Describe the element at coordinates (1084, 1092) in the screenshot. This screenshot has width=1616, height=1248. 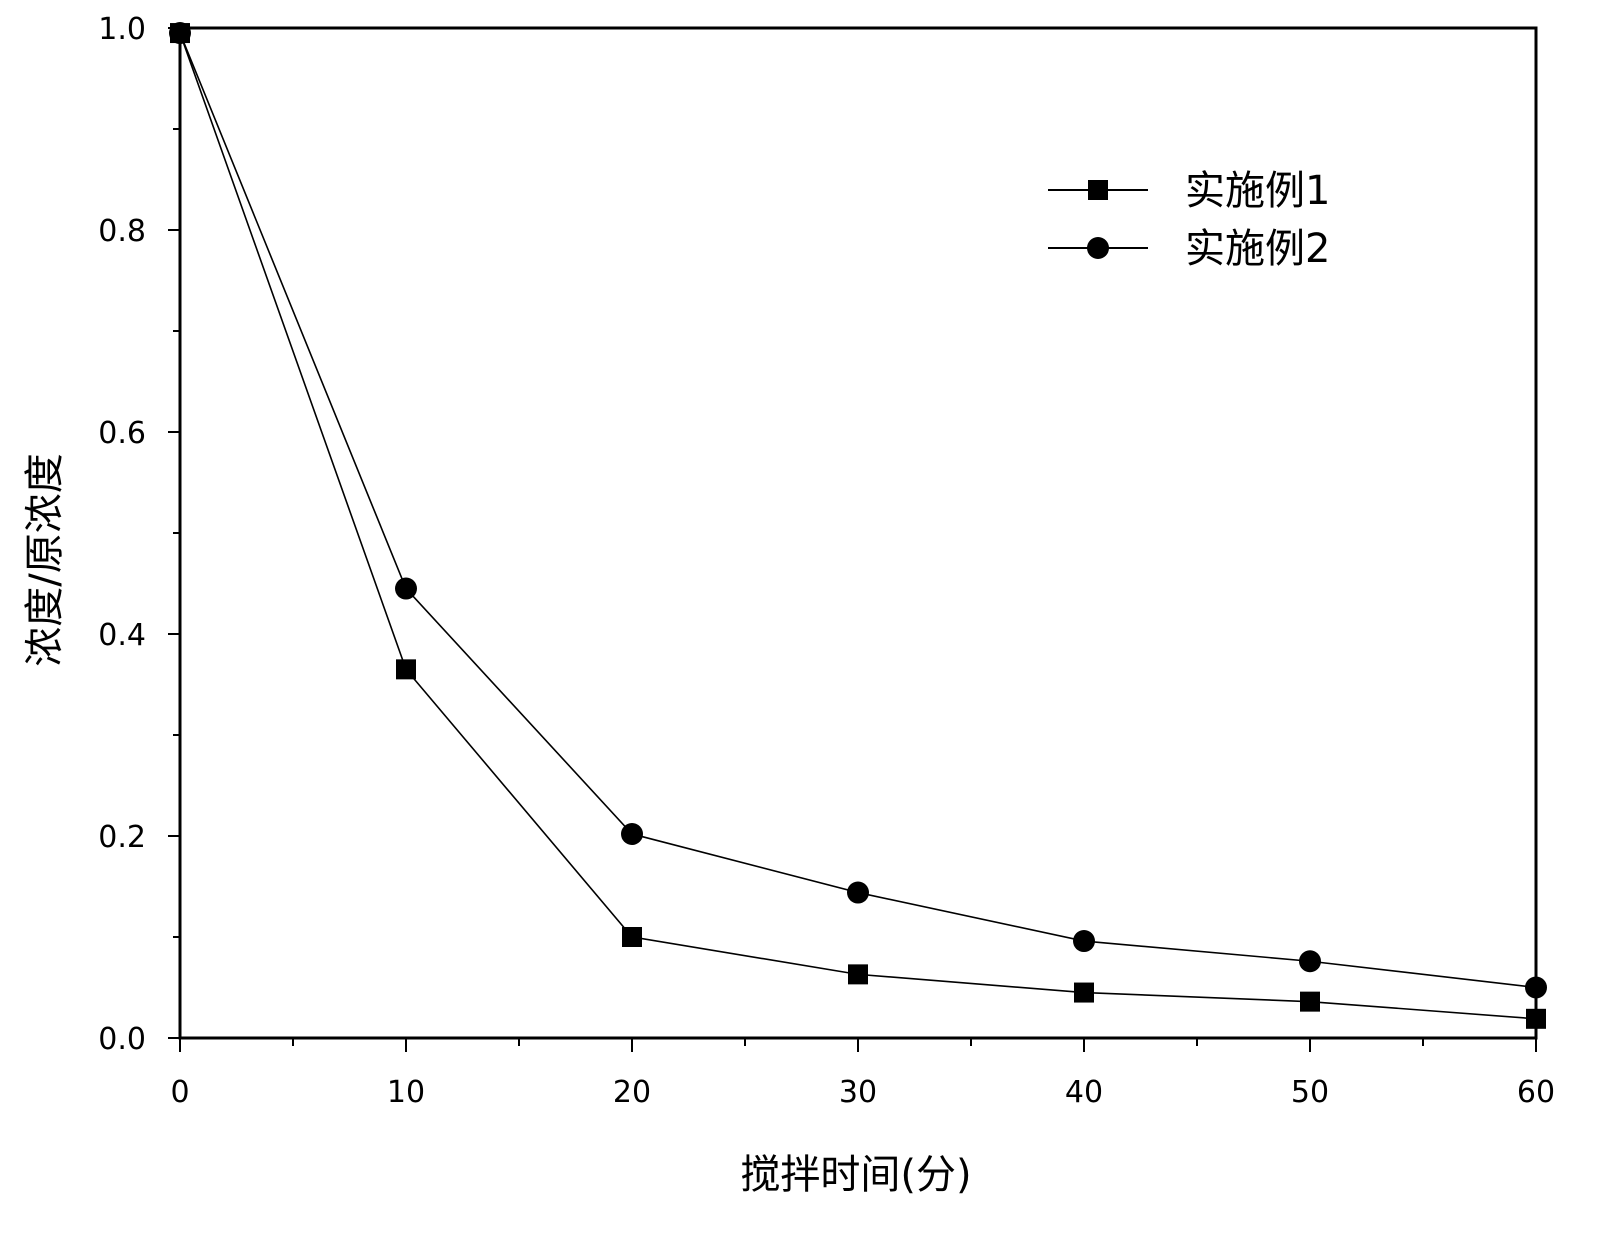
I see `x-tick-label: 40` at that location.